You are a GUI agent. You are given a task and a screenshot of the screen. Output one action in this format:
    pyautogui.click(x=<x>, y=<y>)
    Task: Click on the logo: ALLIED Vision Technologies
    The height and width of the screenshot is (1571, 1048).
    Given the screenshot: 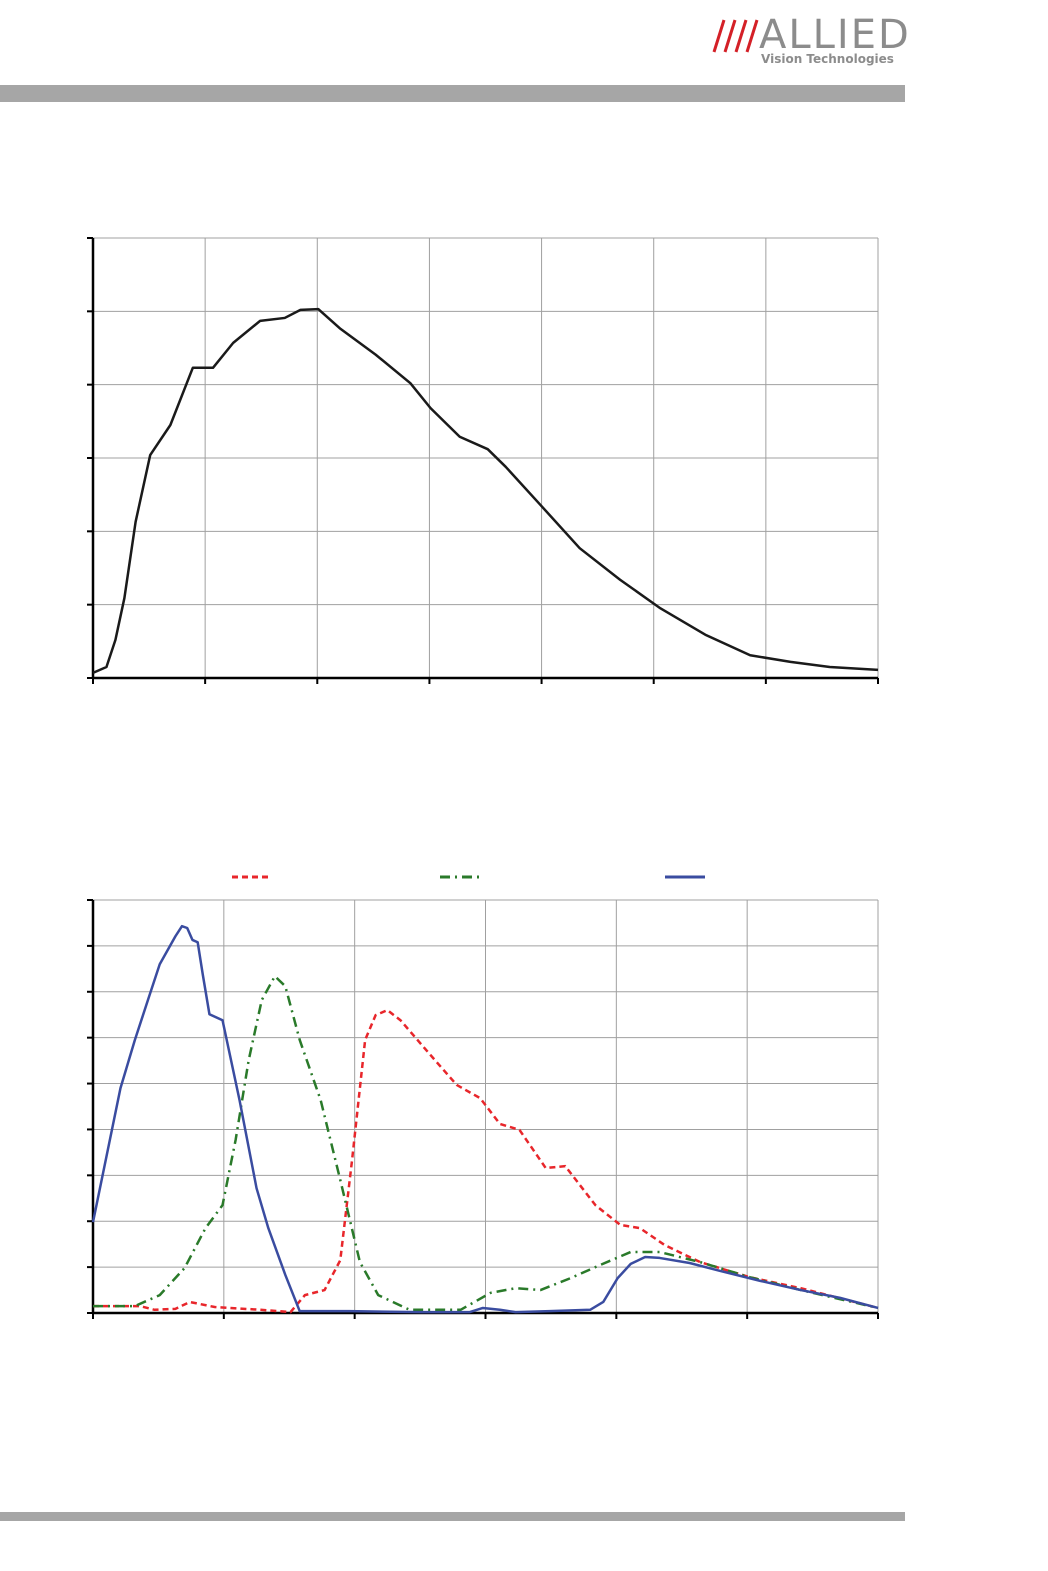 What is the action you would take?
    pyautogui.click(x=811, y=39)
    